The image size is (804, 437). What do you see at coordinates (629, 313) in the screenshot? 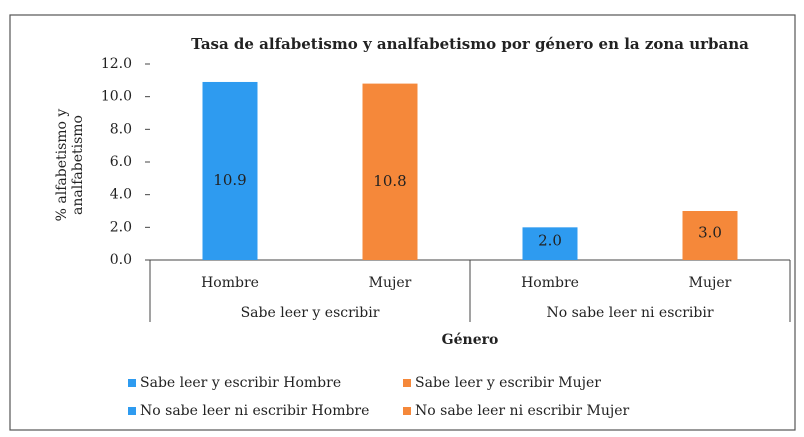
I see `group-label: No sabe leer ni escribir` at bounding box center [629, 313].